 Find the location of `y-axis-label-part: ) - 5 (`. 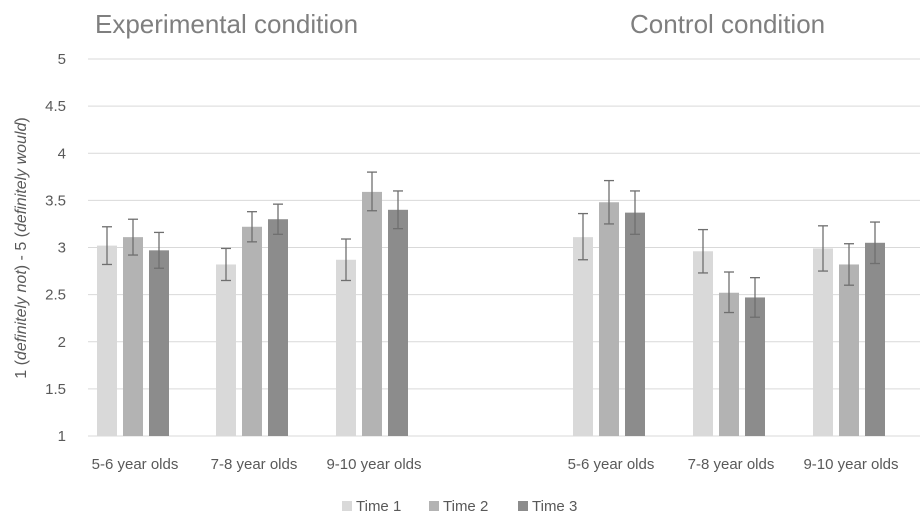

y-axis-label-part: ) - 5 ( is located at coordinates (21, 250).